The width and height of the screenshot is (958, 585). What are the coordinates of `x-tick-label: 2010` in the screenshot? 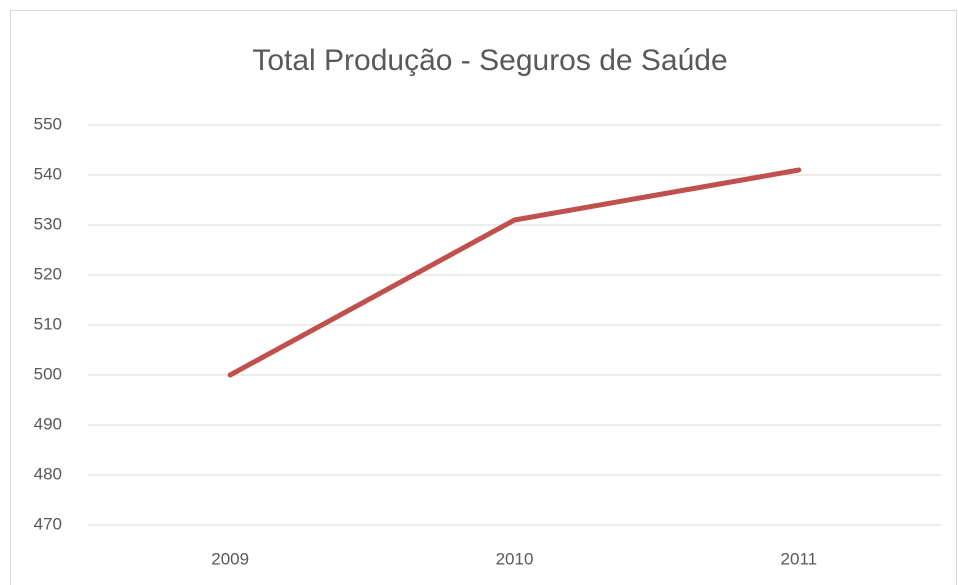 It's located at (515, 558).